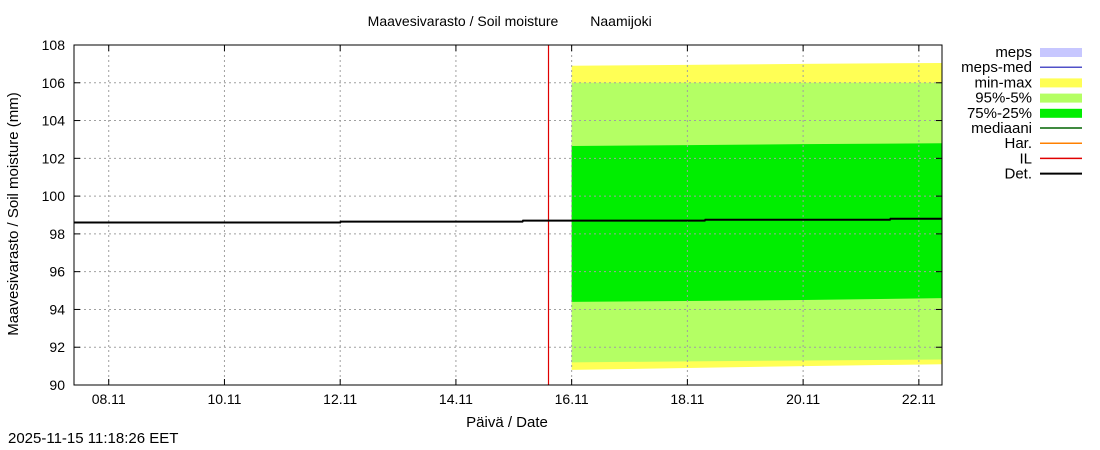 The image size is (1100, 450). I want to click on legend-label-95-5: 95%-5%, so click(1003, 98).